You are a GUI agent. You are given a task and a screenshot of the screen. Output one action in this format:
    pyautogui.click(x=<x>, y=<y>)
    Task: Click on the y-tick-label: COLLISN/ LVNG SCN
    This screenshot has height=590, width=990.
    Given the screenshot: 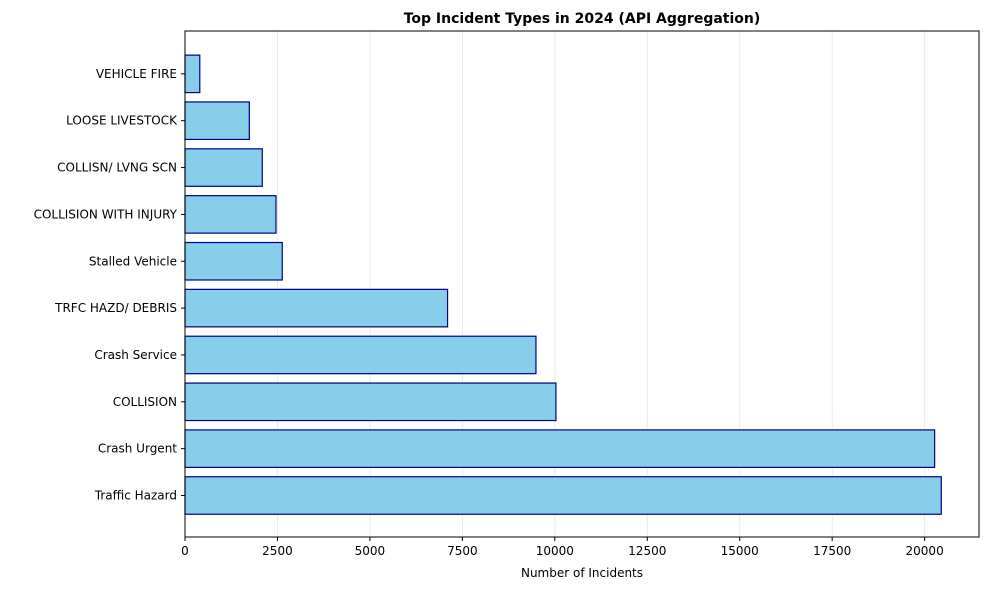 What is the action you would take?
    pyautogui.click(x=117, y=168)
    